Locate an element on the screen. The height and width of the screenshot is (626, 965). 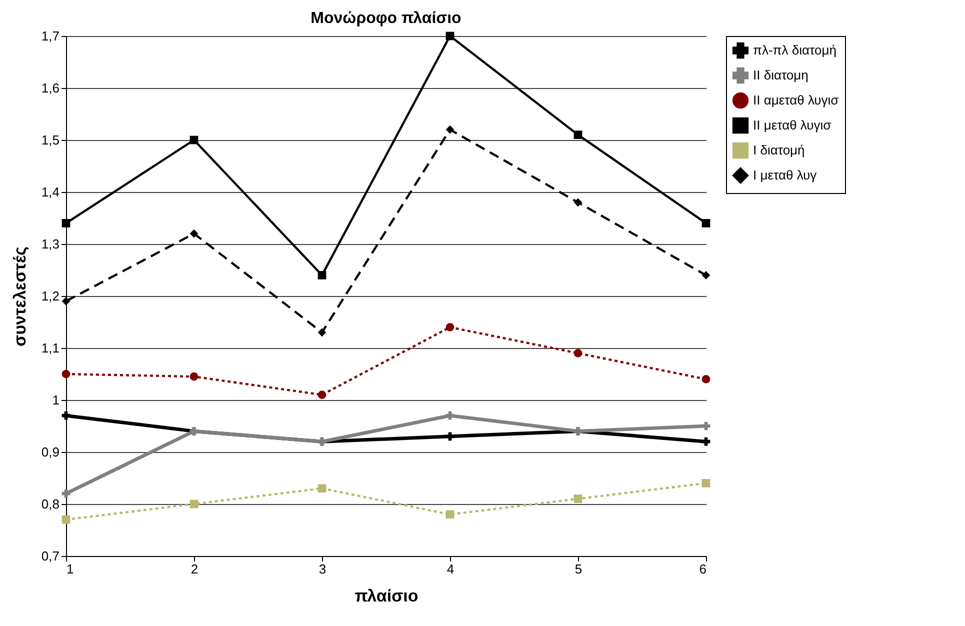
legend-label: ΙΙ μεταθ λυγισ is located at coordinates (792, 125).